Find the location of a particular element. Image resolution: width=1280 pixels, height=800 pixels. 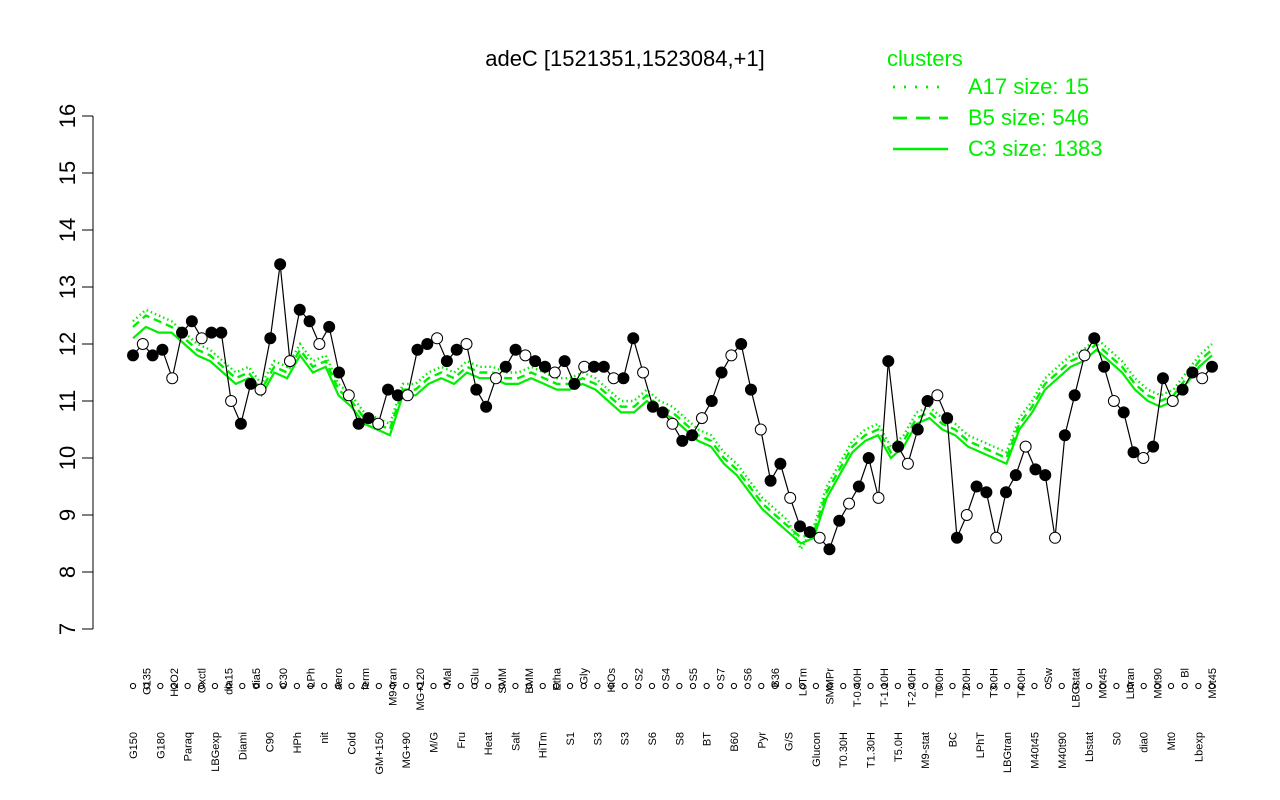

y-tick-label: 10 is located at coordinates (67, 458).